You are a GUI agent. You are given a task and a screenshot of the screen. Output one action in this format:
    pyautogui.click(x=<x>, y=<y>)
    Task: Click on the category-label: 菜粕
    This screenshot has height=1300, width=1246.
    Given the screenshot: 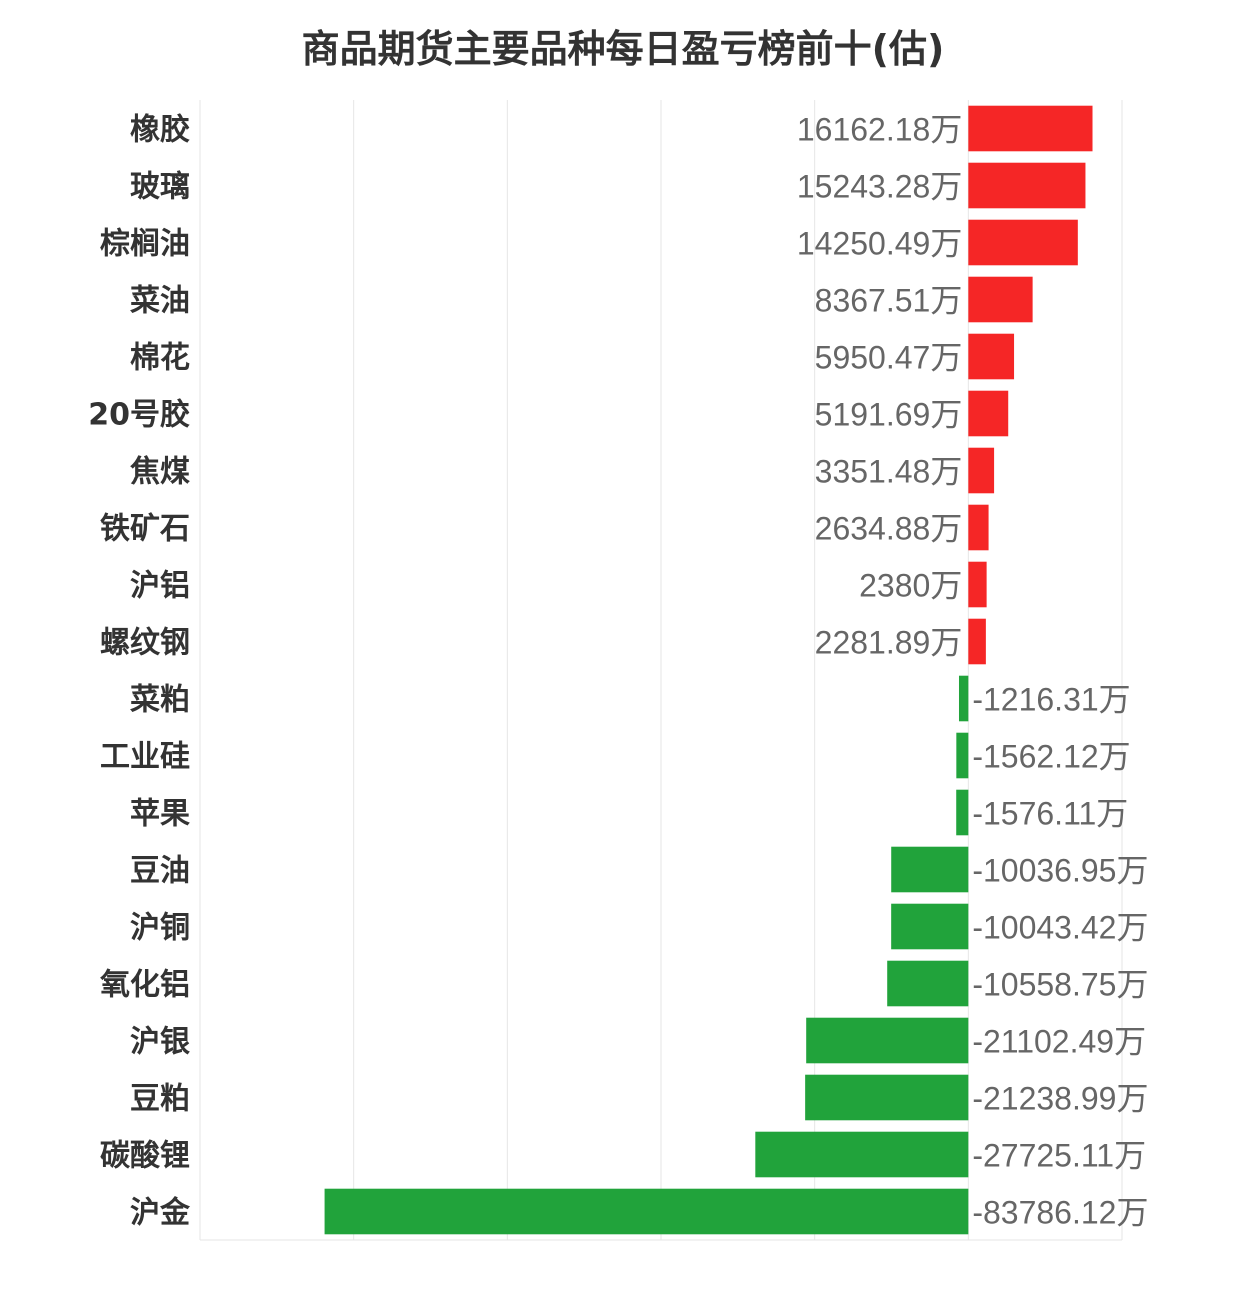 What is the action you would take?
    pyautogui.click(x=160, y=700)
    